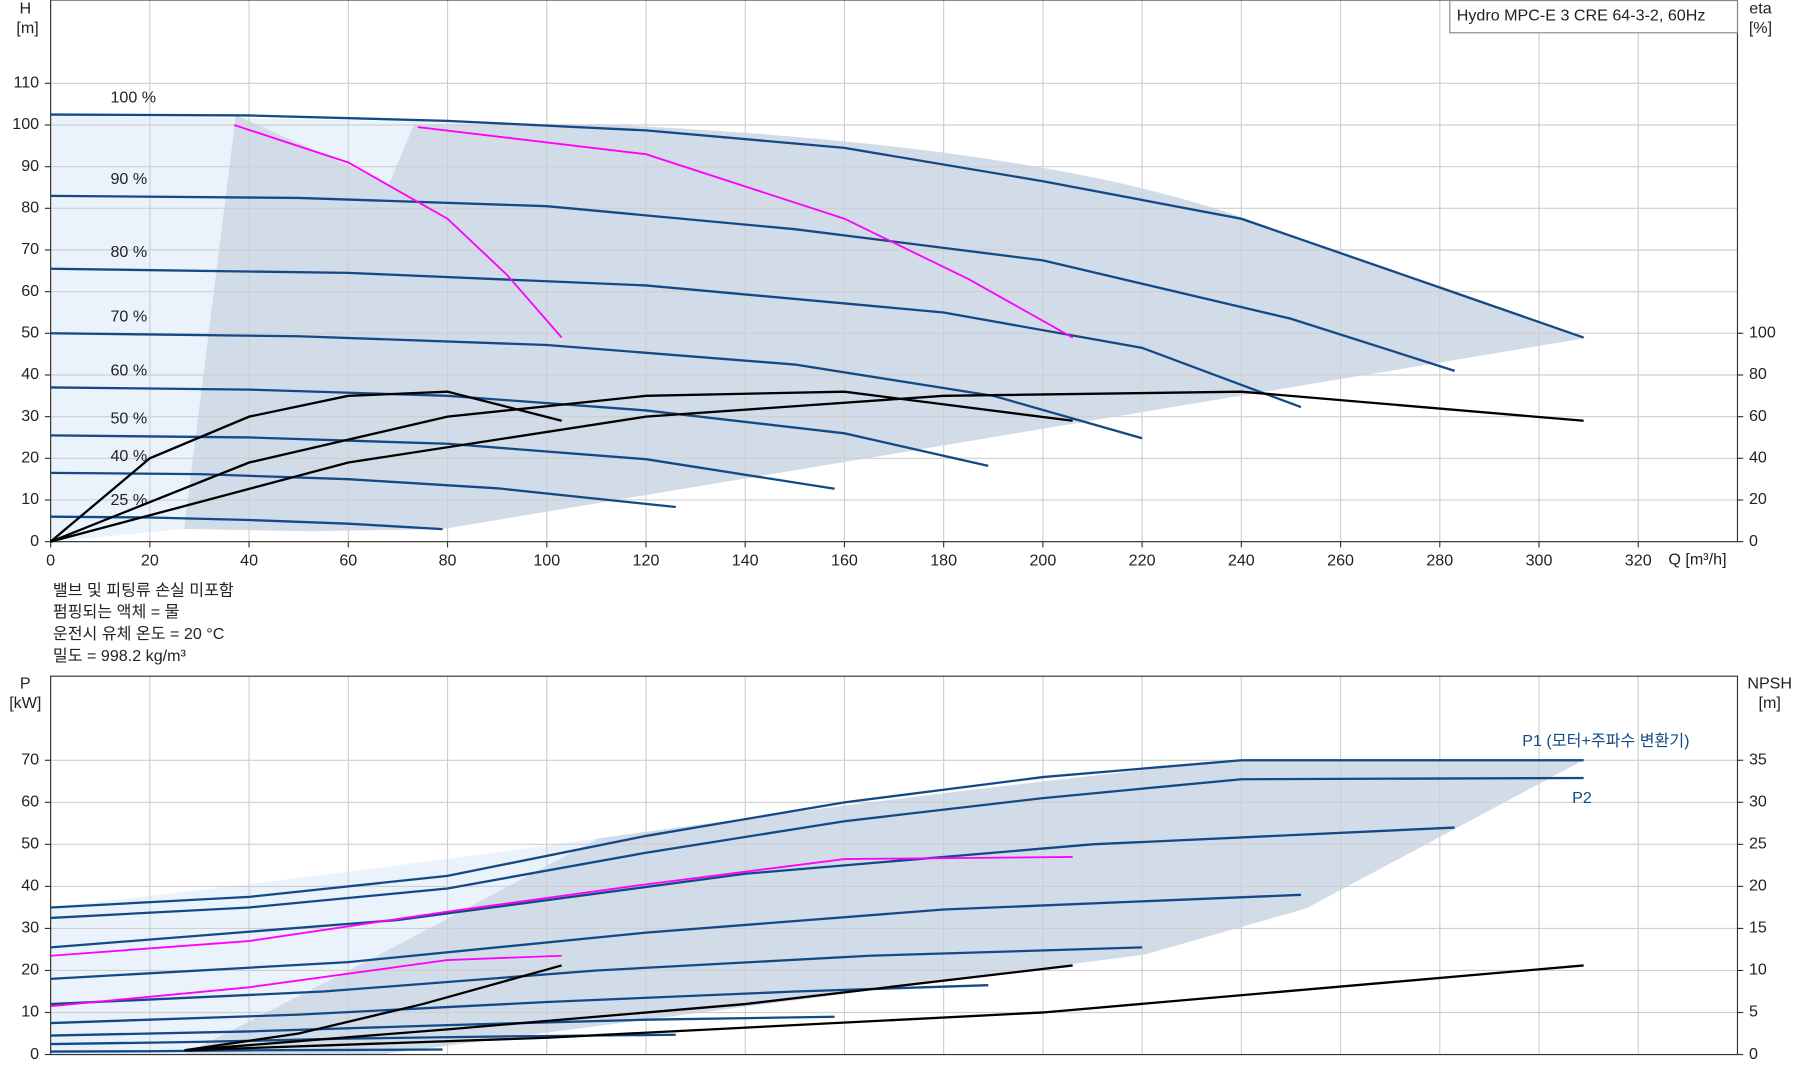  Describe the element at coordinates (1758, 760) in the screenshot. I see `y2-tick-label: 35` at that location.